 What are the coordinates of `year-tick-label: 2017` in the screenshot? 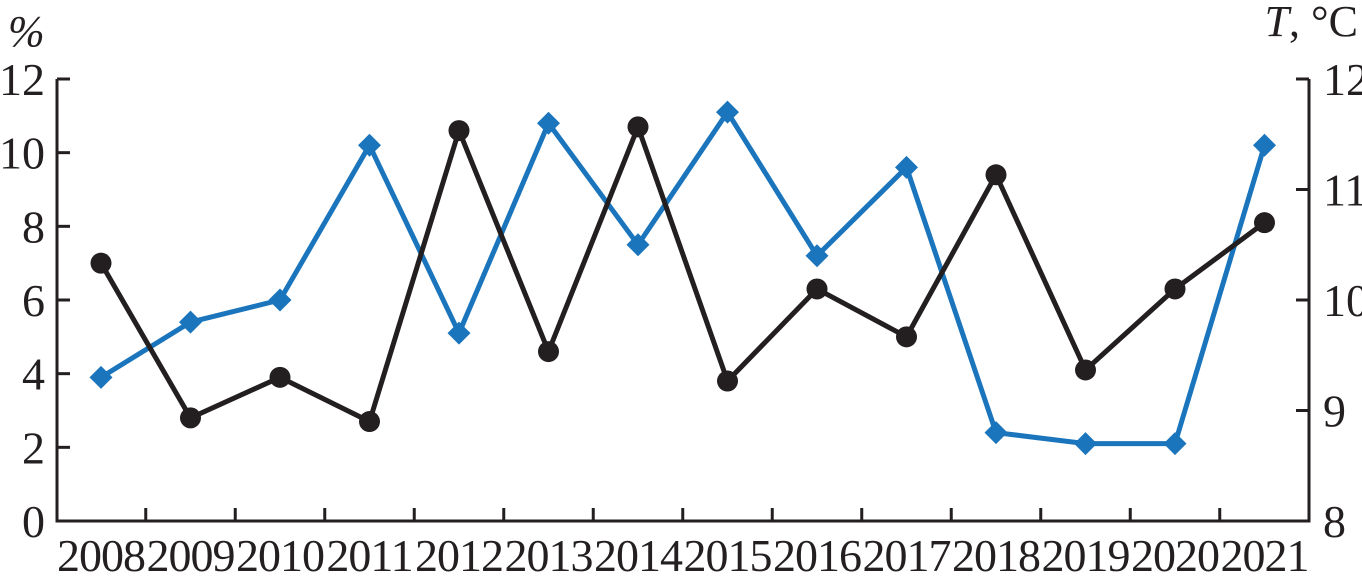 It's located at (907, 555).